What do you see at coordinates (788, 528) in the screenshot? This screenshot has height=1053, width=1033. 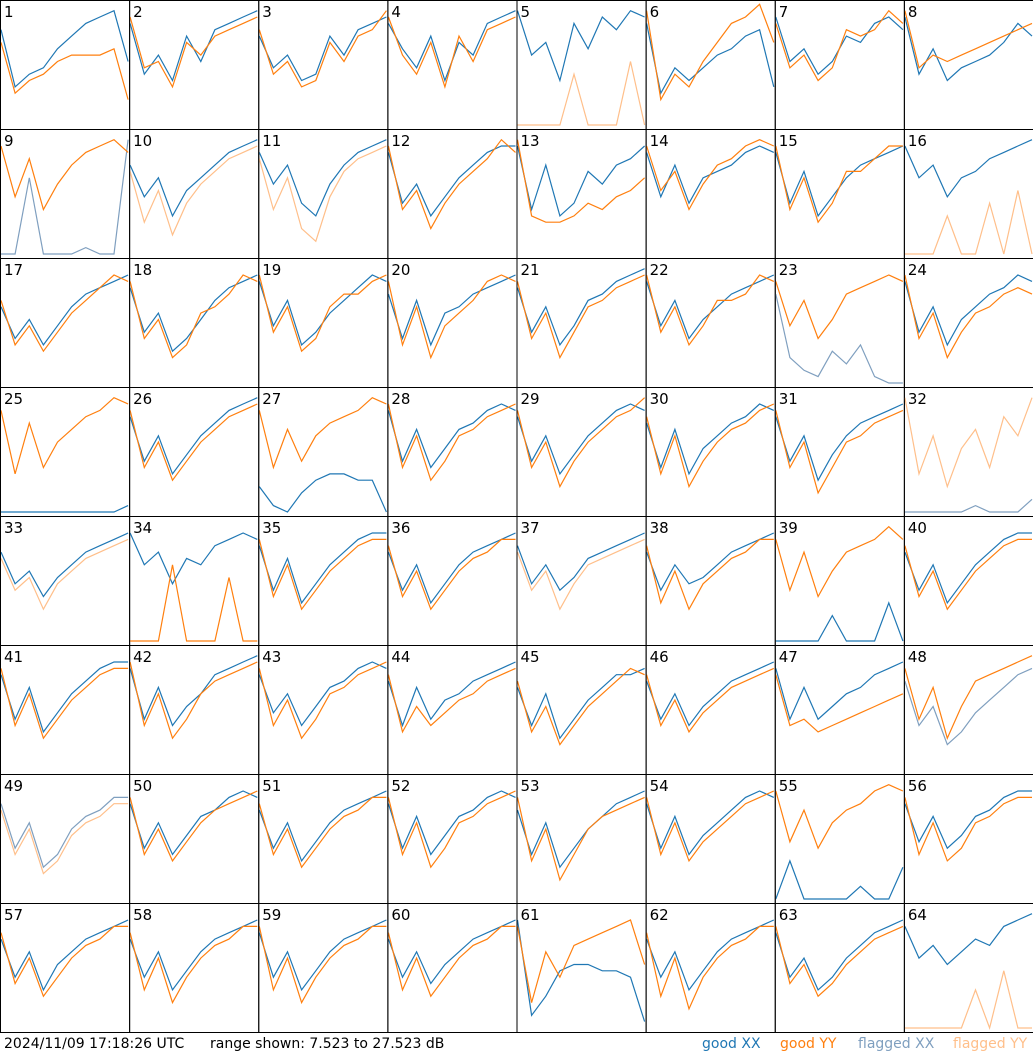 I see `panel-label: 39` at bounding box center [788, 528].